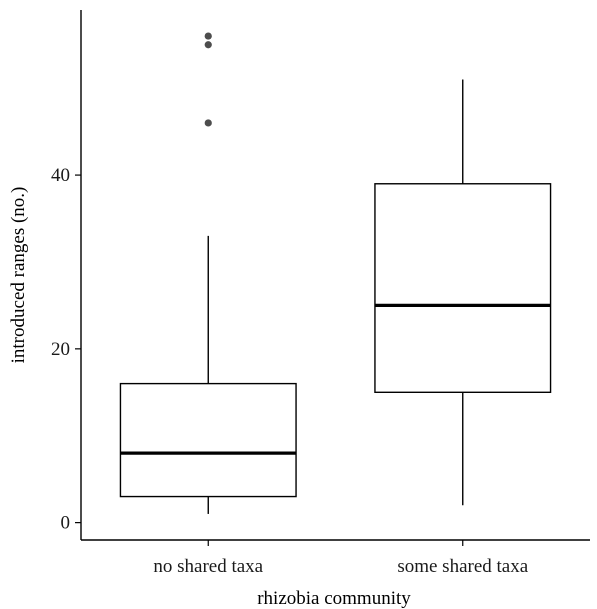  Describe the element at coordinates (66, 523) in the screenshot. I see `y-tick-label: 0` at that location.